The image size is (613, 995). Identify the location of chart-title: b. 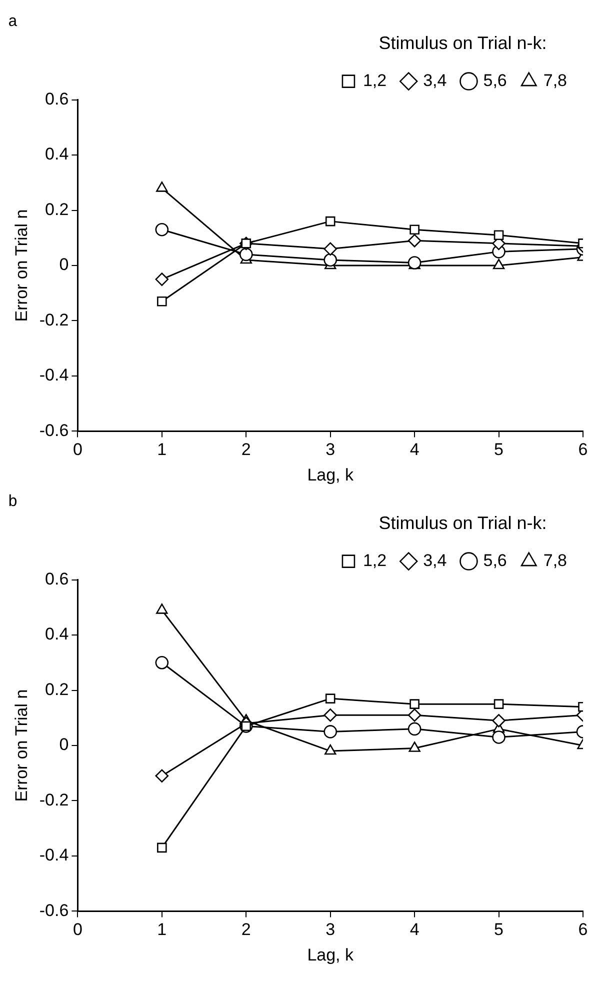
(13, 501).